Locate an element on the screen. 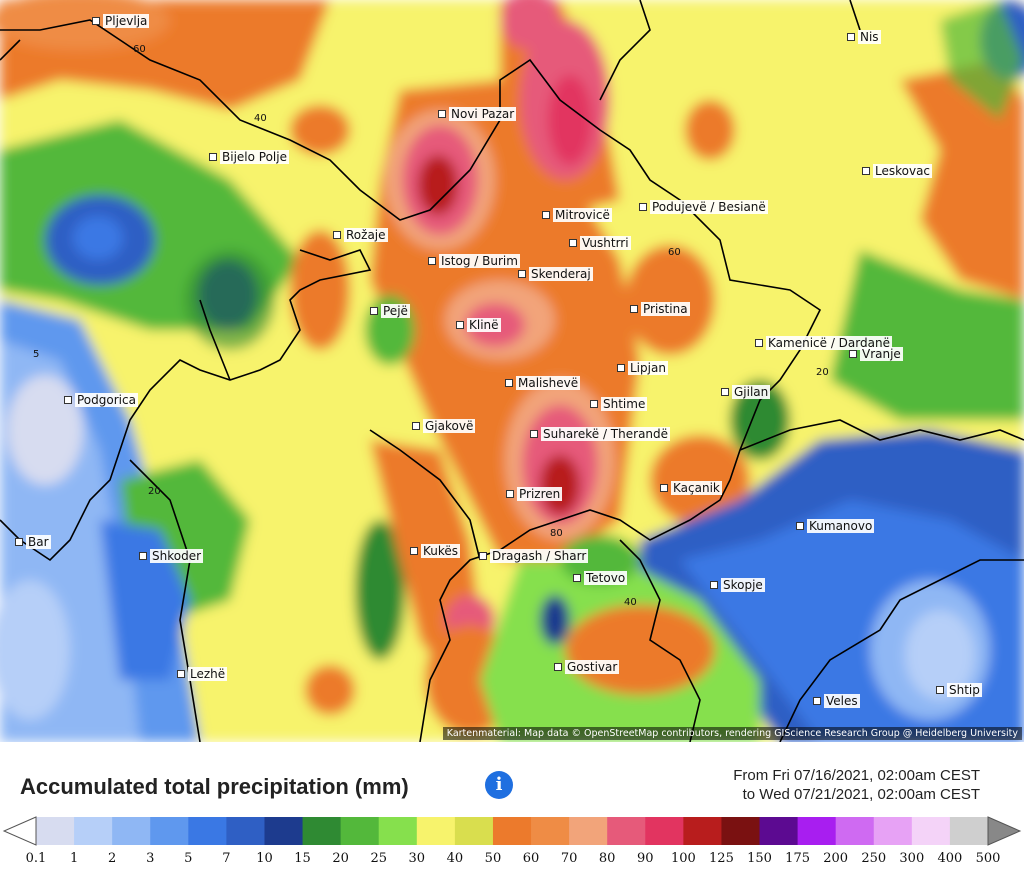 The height and width of the screenshot is (871, 1024). scale-tick-label: 0.1 is located at coordinates (36, 858).